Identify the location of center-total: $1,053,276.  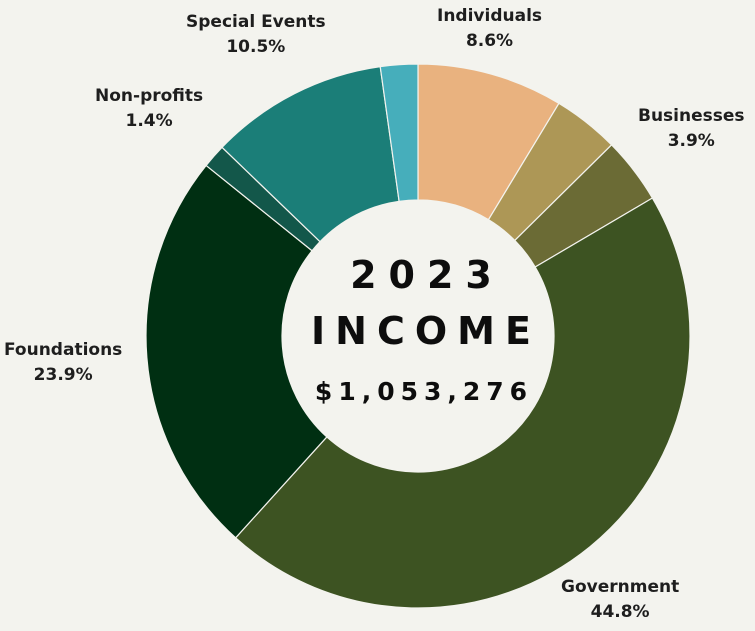
(424, 391).